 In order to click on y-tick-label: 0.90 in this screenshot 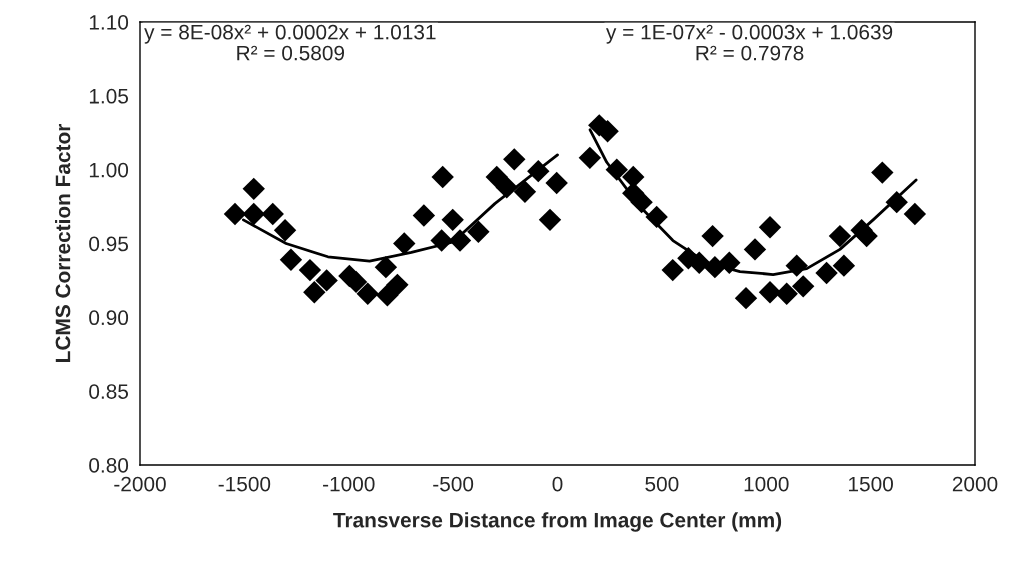, I will do `click(109, 318)`.